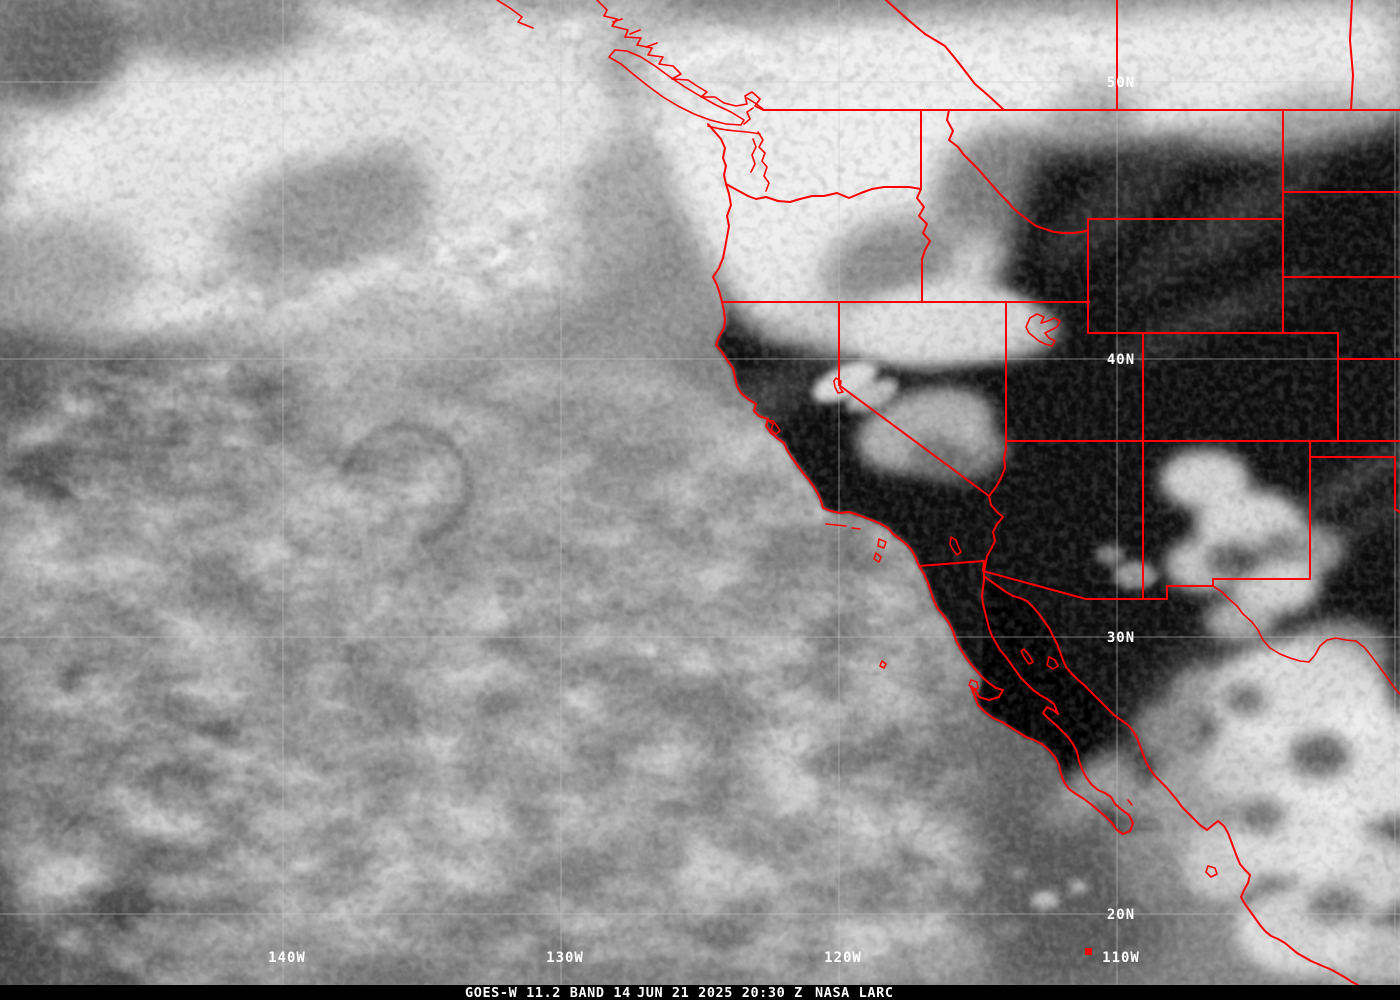  What do you see at coordinates (1043, 330) in the screenshot?
I see `great-salt-lake` at bounding box center [1043, 330].